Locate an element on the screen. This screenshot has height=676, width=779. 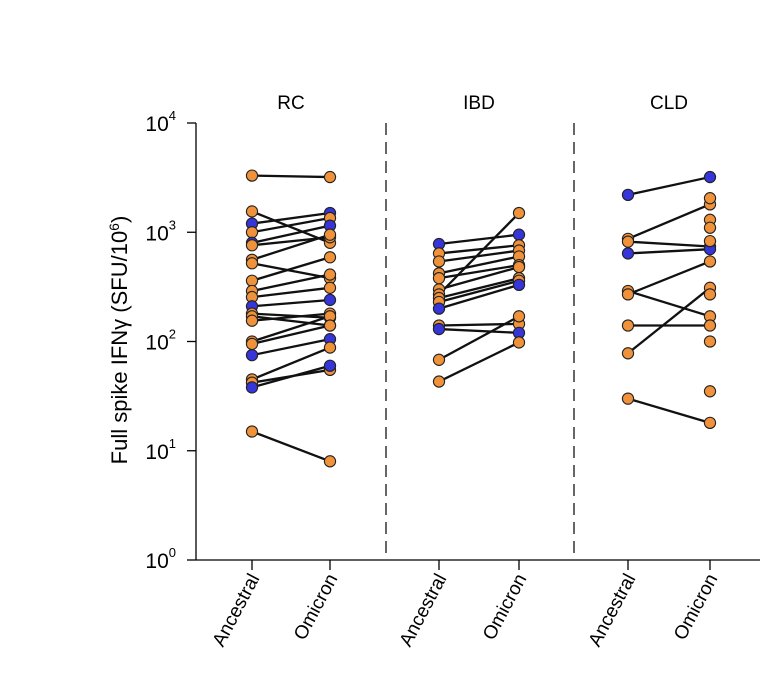
y-axis-title: Full spike IFNγ (SFU/106) is located at coordinates (119, 340).